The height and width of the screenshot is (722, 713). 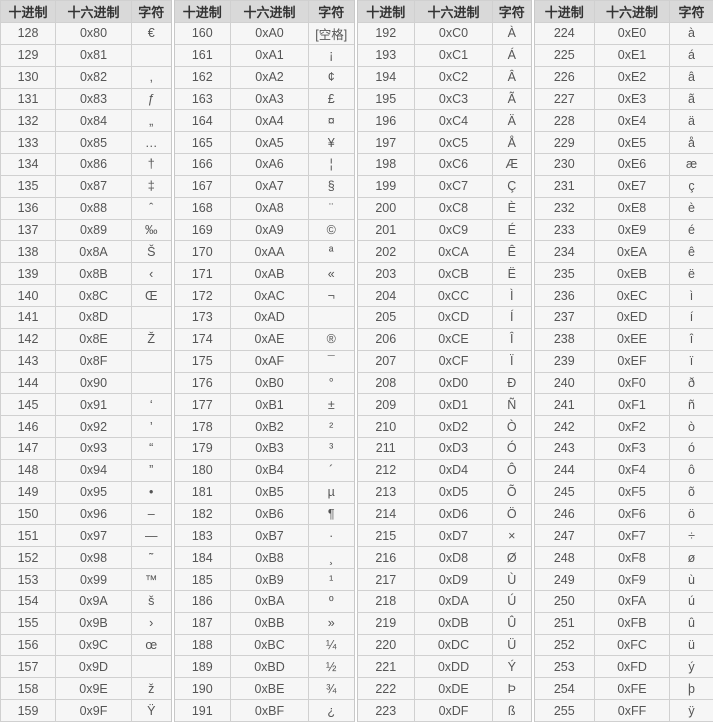 What do you see at coordinates (269, 405) in the screenshot?
I see `hex-cell: 0xB1` at bounding box center [269, 405].